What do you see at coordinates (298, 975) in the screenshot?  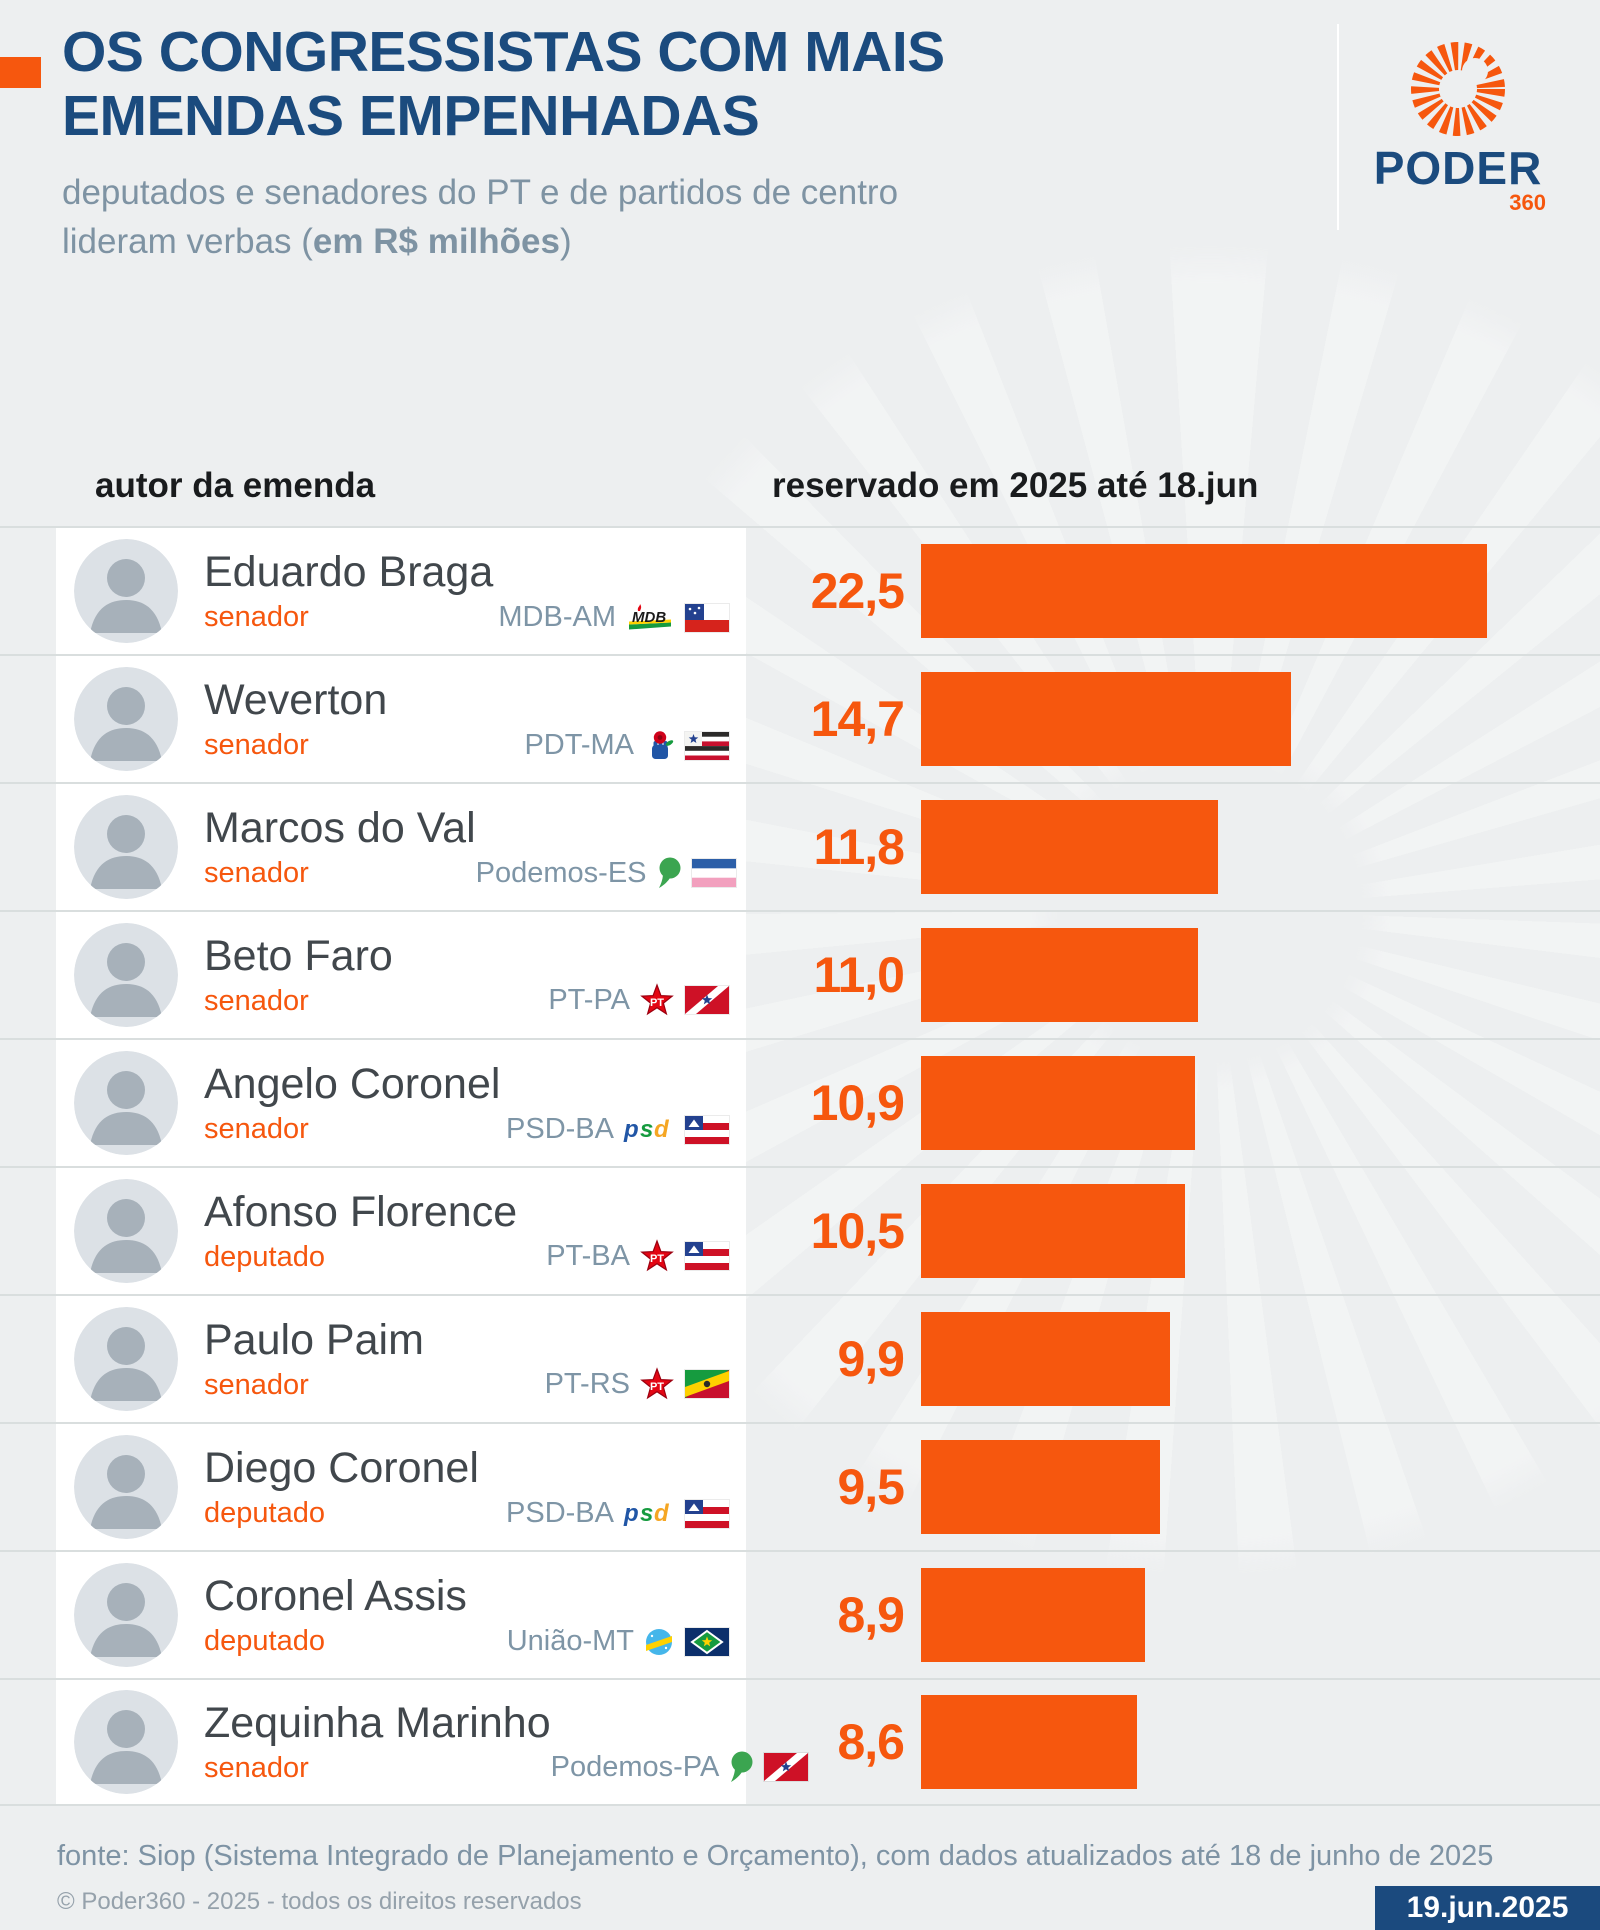 I see `author-identity: Beto Faro senador` at bounding box center [298, 975].